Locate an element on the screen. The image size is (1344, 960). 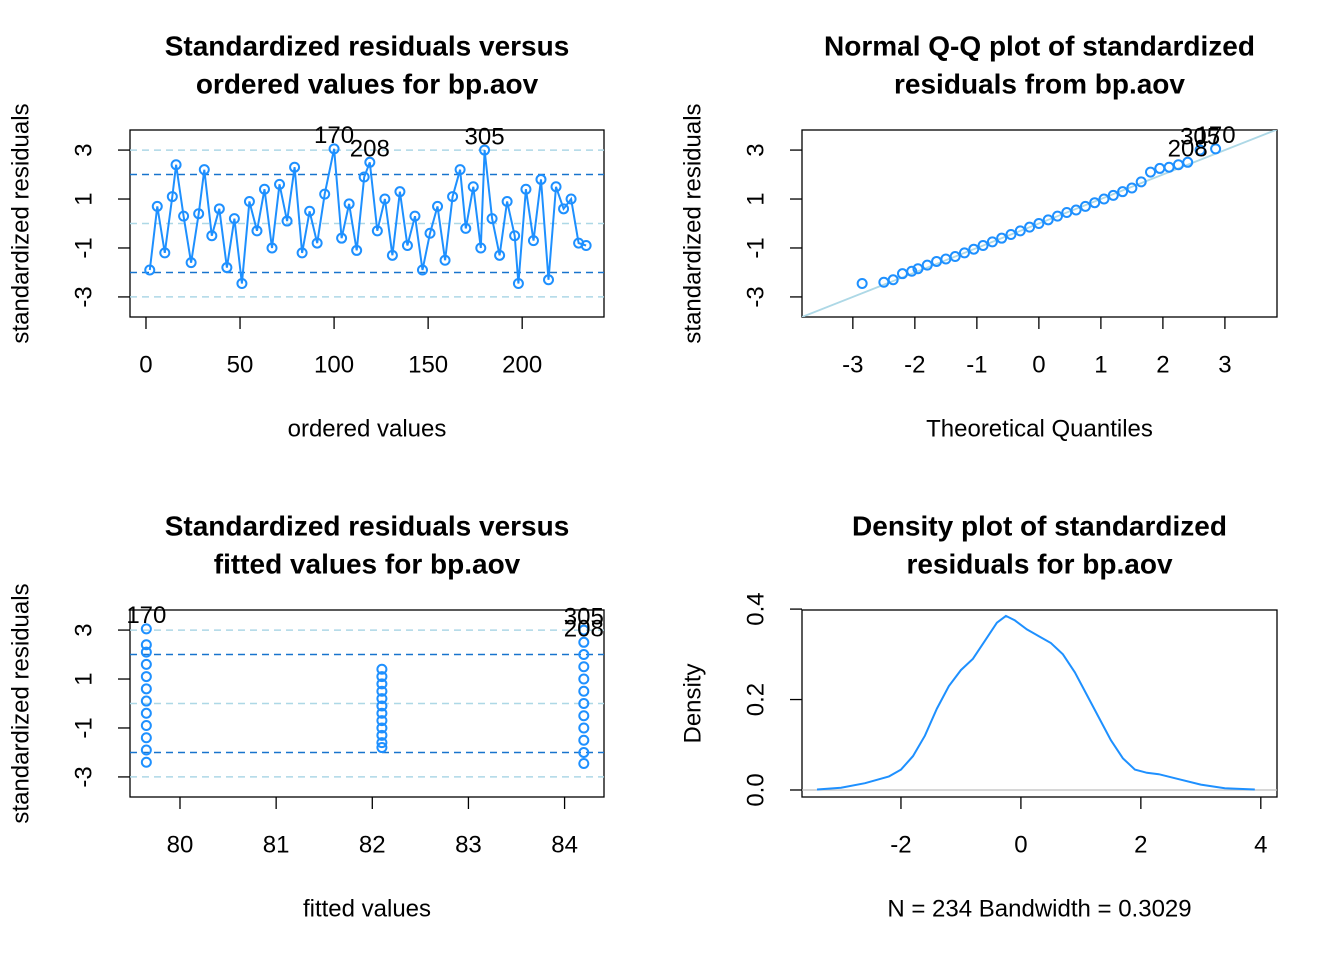
chart-title: ordered values for bp.aov is located at coordinates (367, 83).